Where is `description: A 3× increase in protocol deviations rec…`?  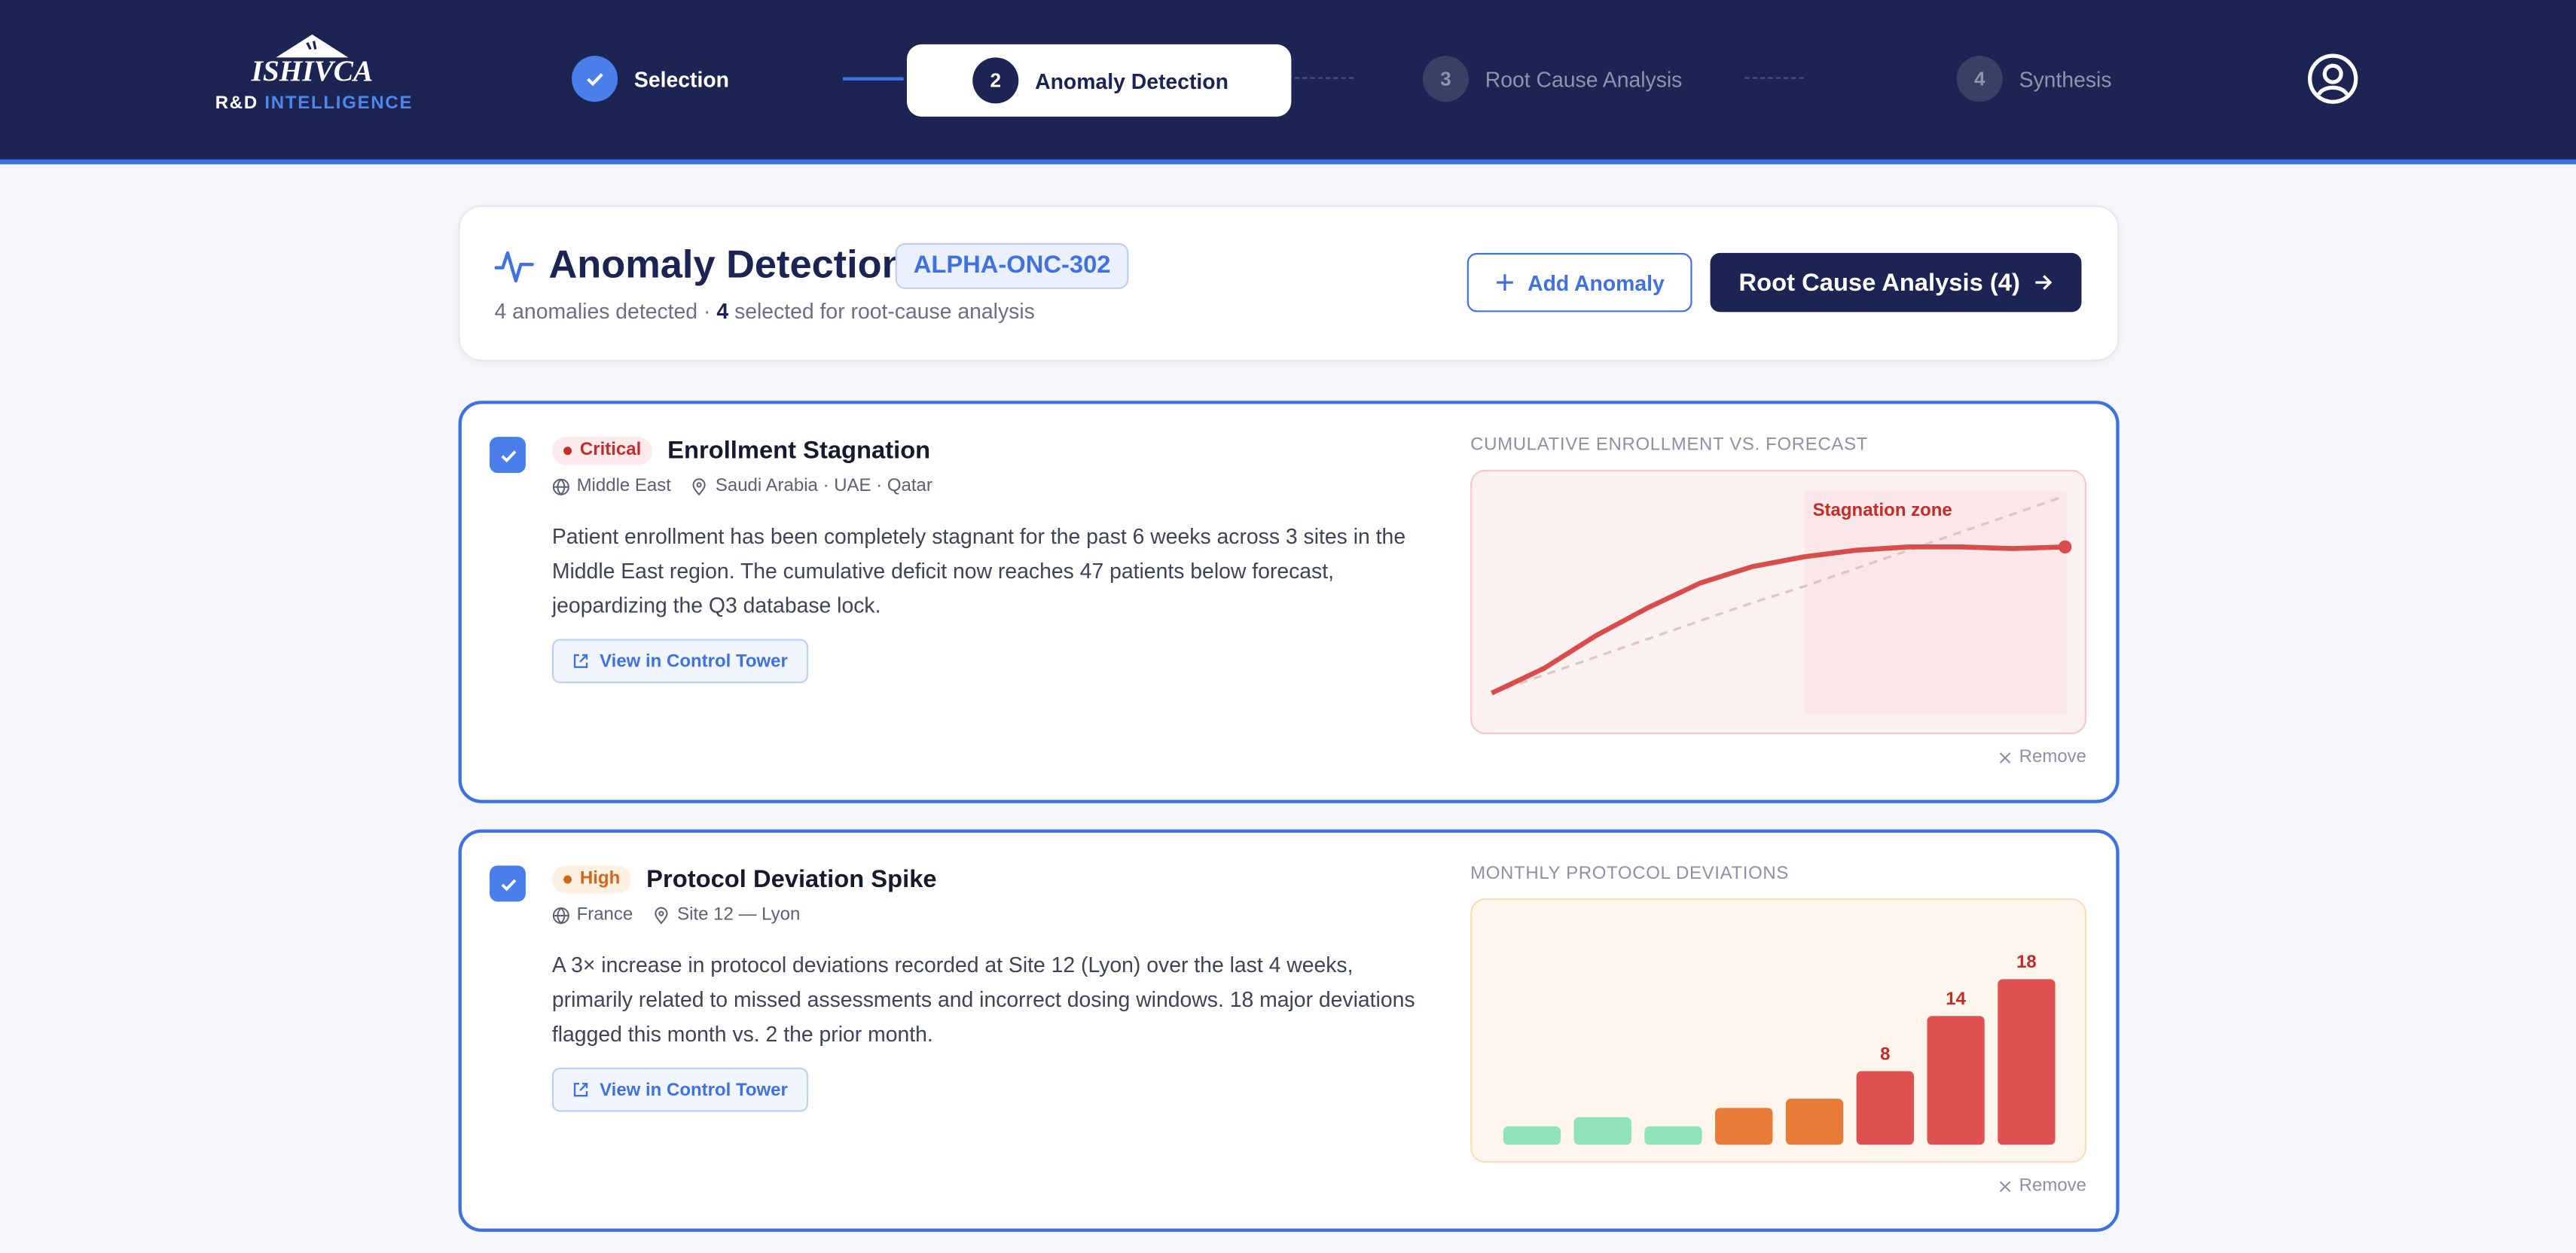
description: A 3× increase in protocol deviations rec… is located at coordinates (983, 1000).